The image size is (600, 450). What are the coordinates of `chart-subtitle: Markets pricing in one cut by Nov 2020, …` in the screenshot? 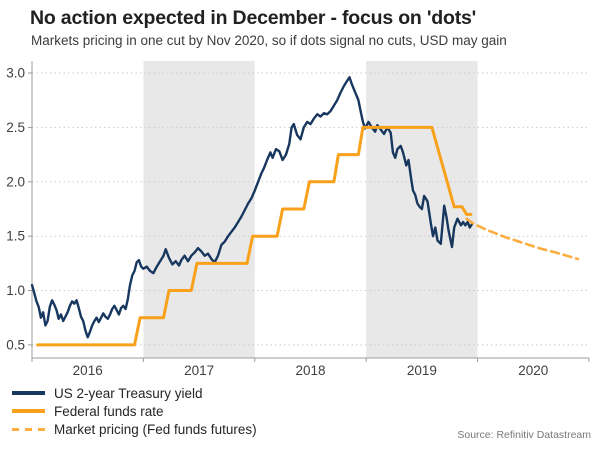 It's located at (269, 40).